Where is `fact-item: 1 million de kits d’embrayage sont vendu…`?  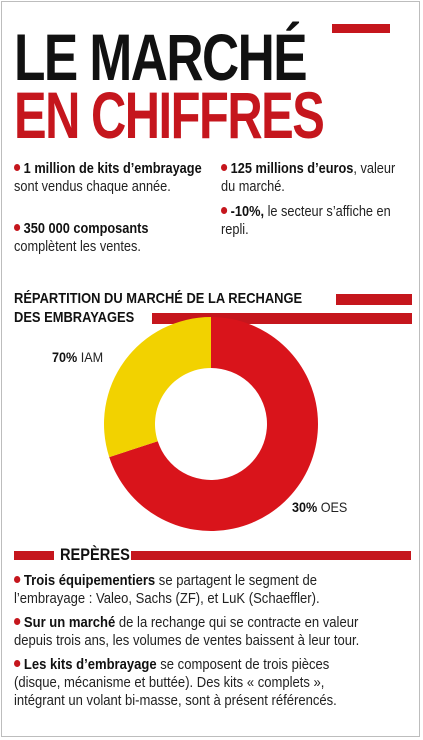 fact-item: 1 million de kits d’embrayage sont vendu… is located at coordinates (113, 178).